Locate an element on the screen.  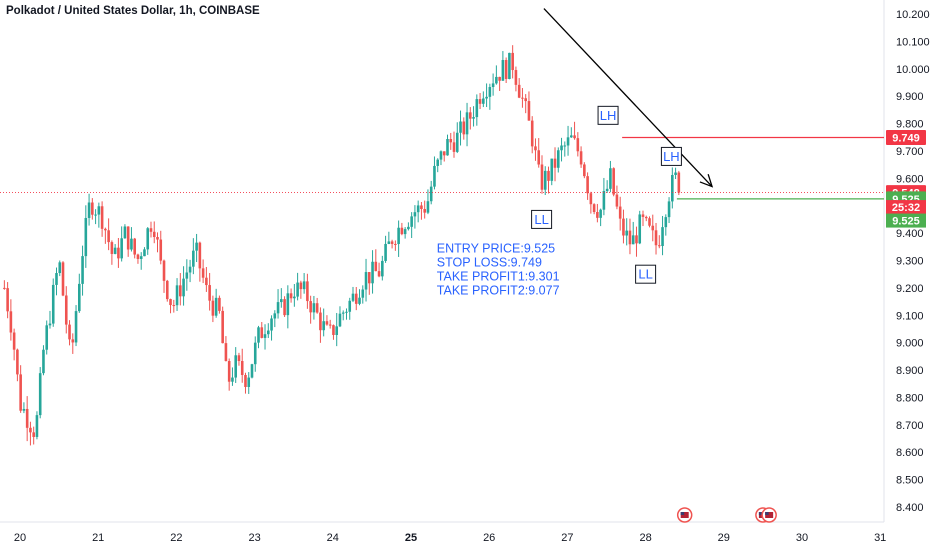
y-tick-label: 8.900 is located at coordinates (910, 371).